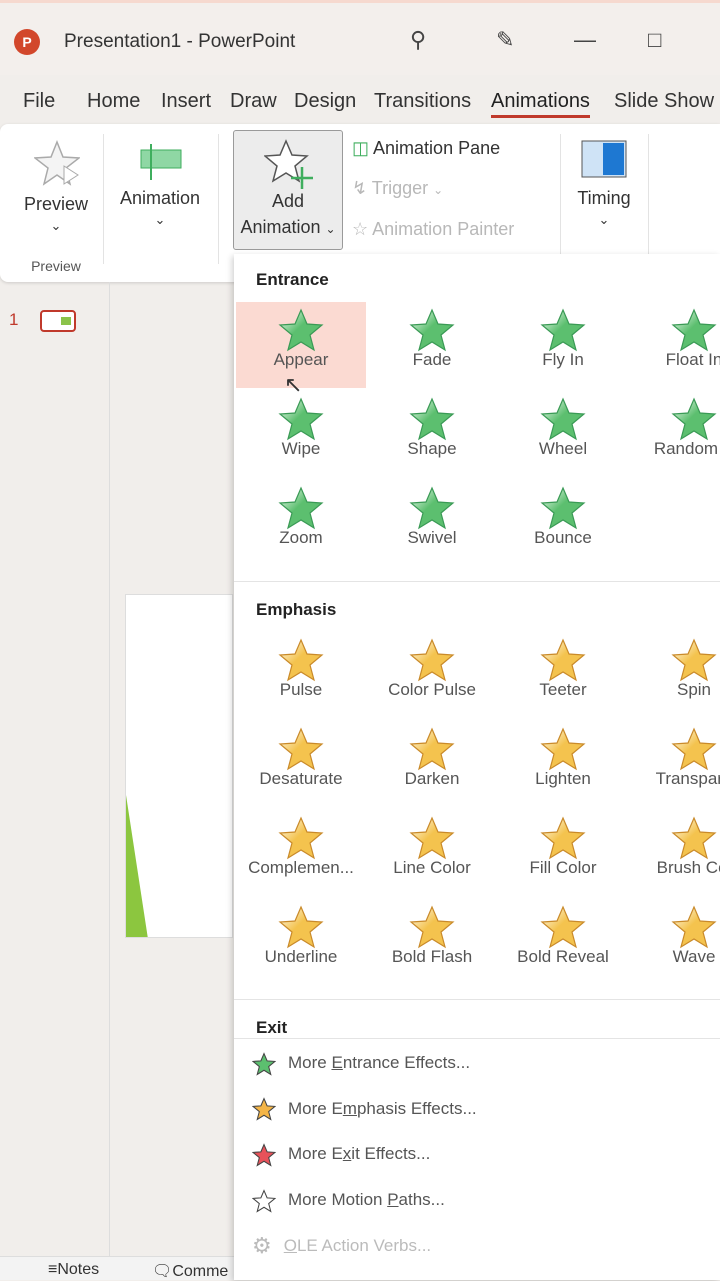 This screenshot has width=720, height=1281. I want to click on effect-lighten: Lighten, so click(563, 764).